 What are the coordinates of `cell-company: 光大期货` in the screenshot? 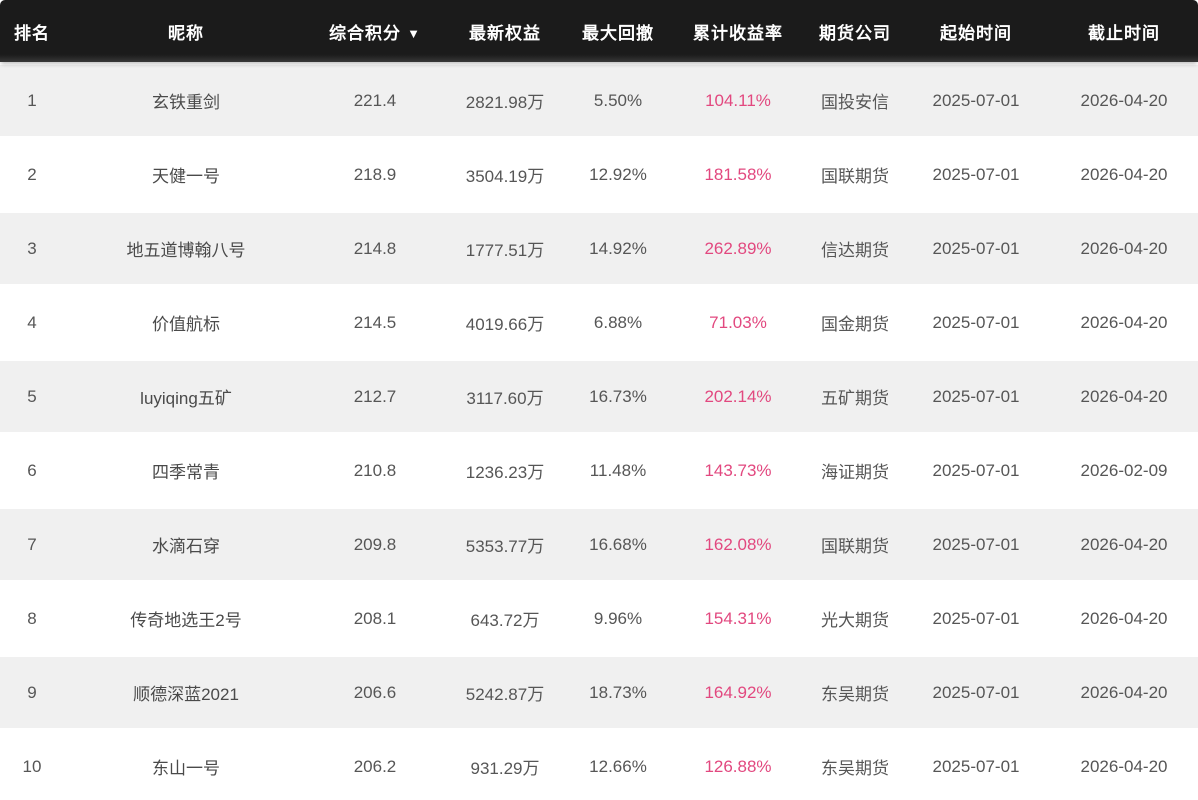 It's located at (855, 620).